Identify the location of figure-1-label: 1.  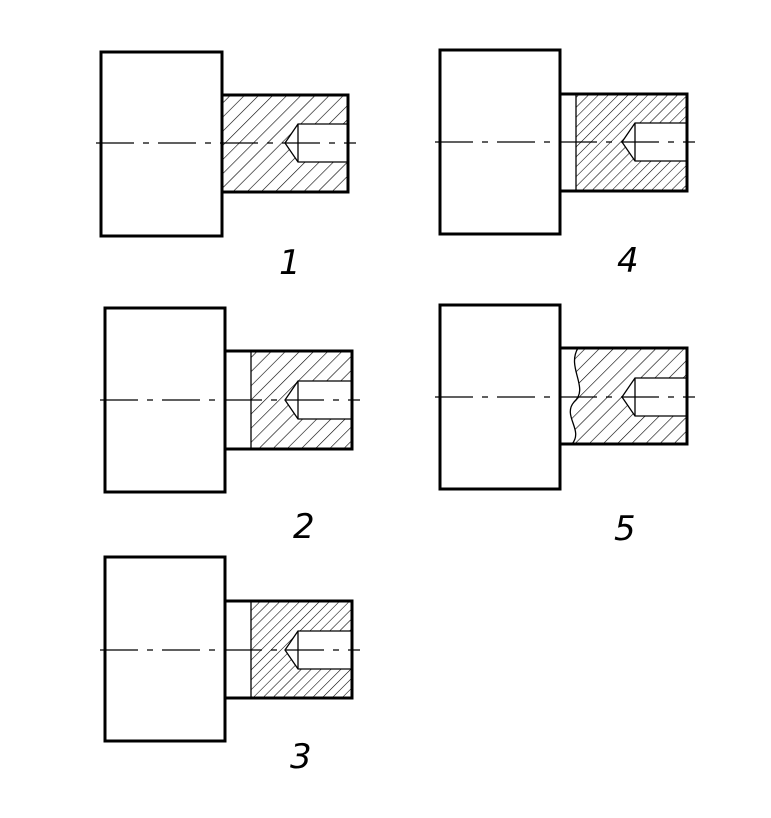
(290, 263).